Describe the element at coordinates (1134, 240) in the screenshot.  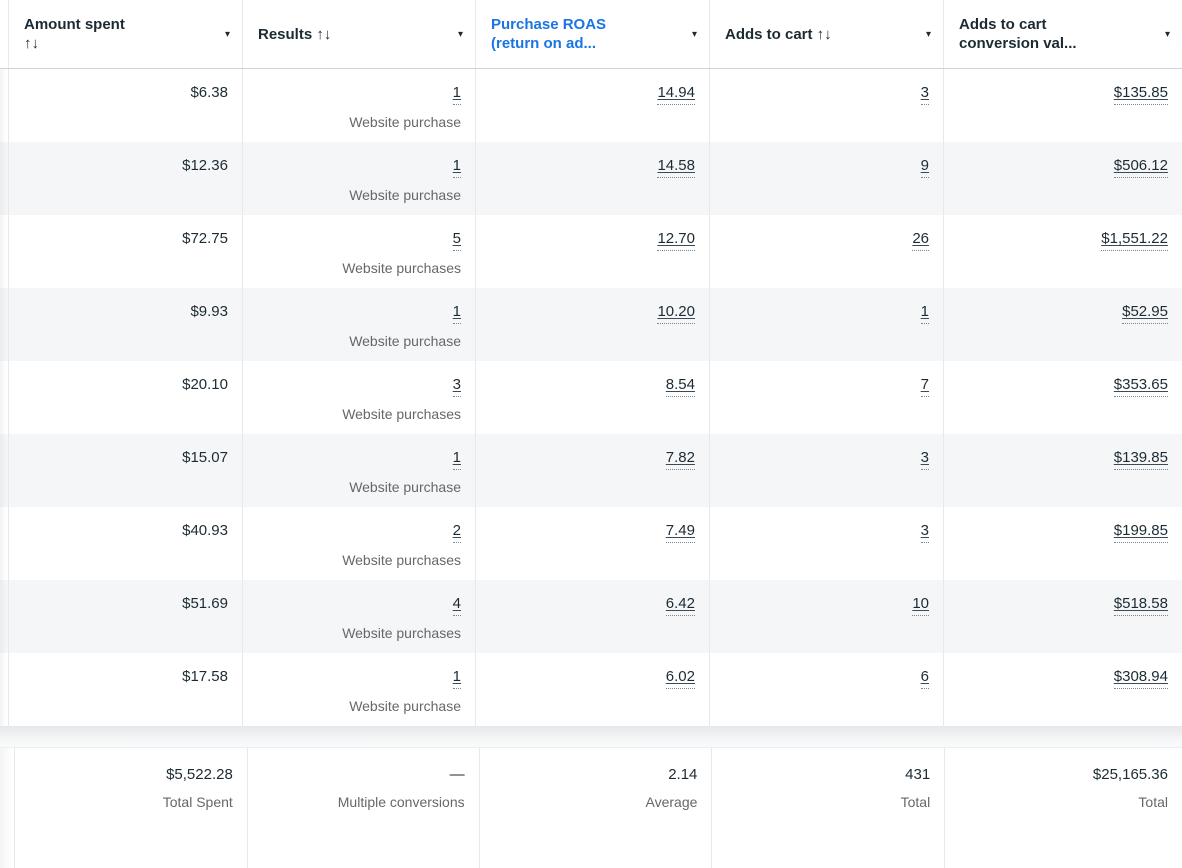
I see `conversion-value-link: $1,551.22` at that location.